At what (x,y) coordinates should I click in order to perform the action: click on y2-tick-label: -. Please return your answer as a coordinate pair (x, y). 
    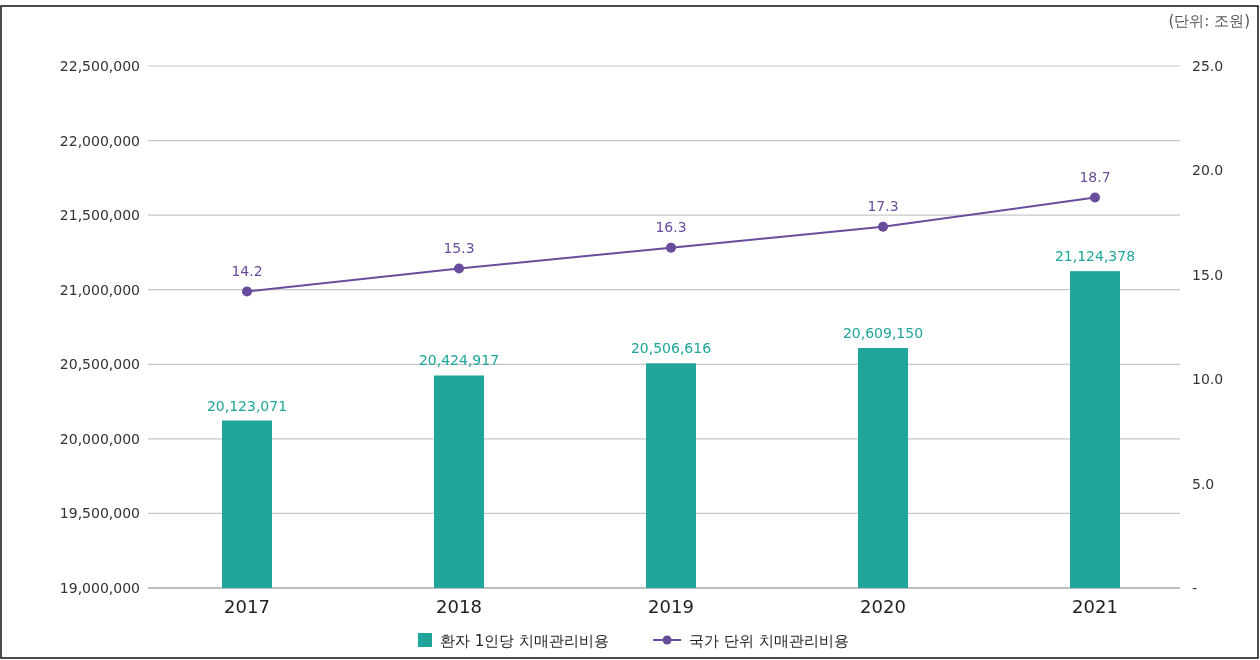
    Looking at the image, I should click on (1195, 588).